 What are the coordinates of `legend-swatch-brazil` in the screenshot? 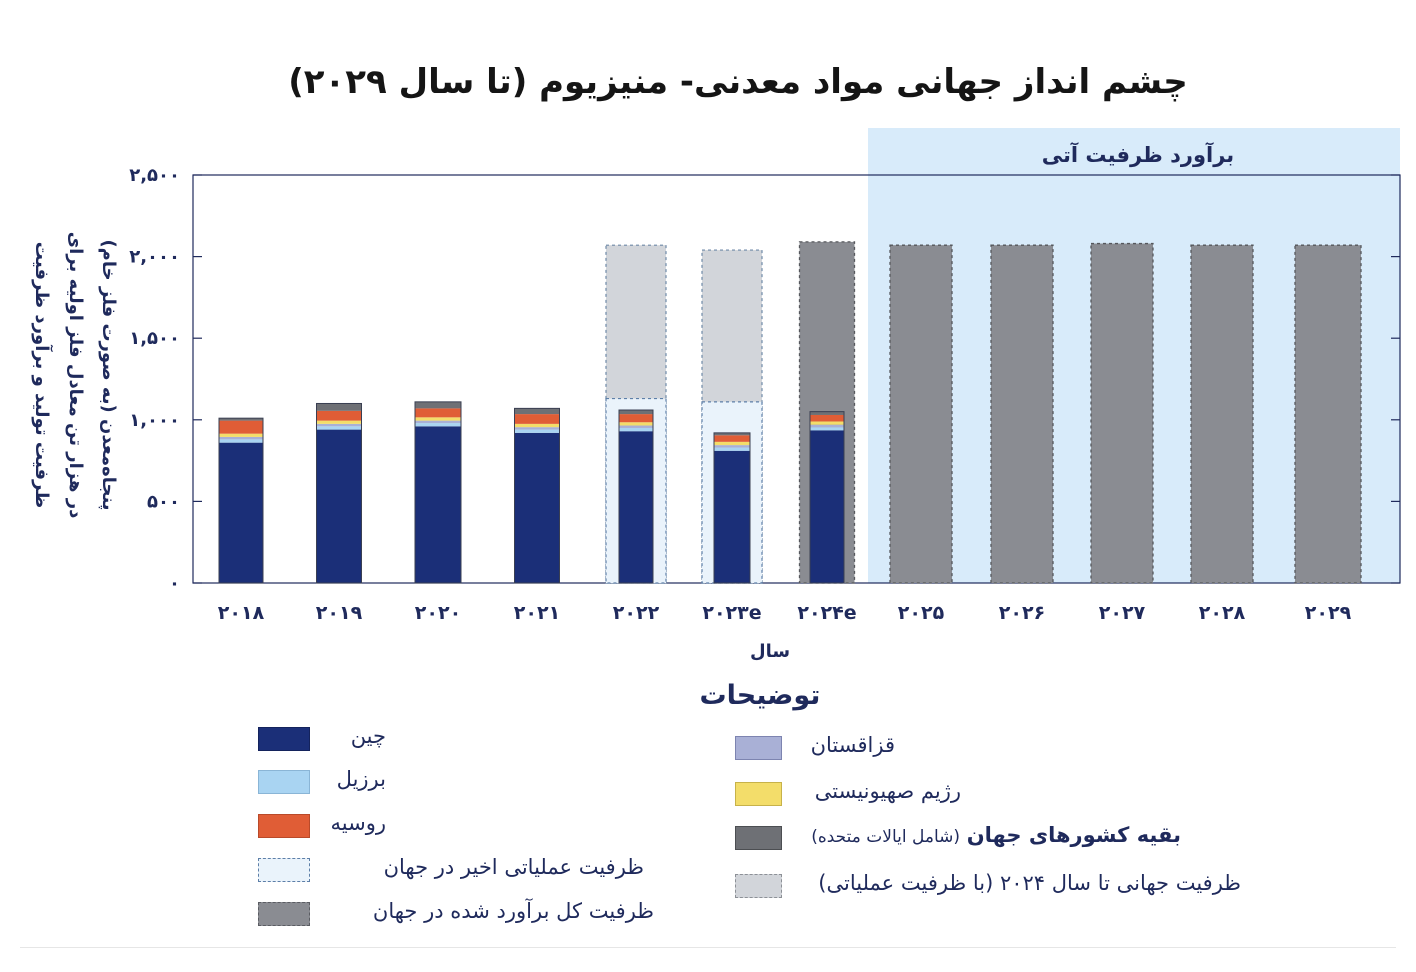 It's located at (284, 782).